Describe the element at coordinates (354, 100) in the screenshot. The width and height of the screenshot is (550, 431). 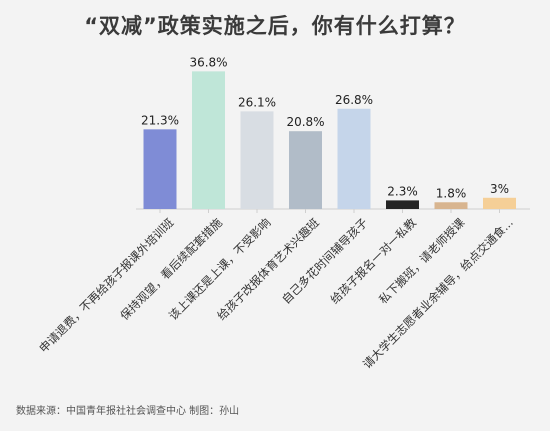
I see `data-label-5: 26.8%` at that location.